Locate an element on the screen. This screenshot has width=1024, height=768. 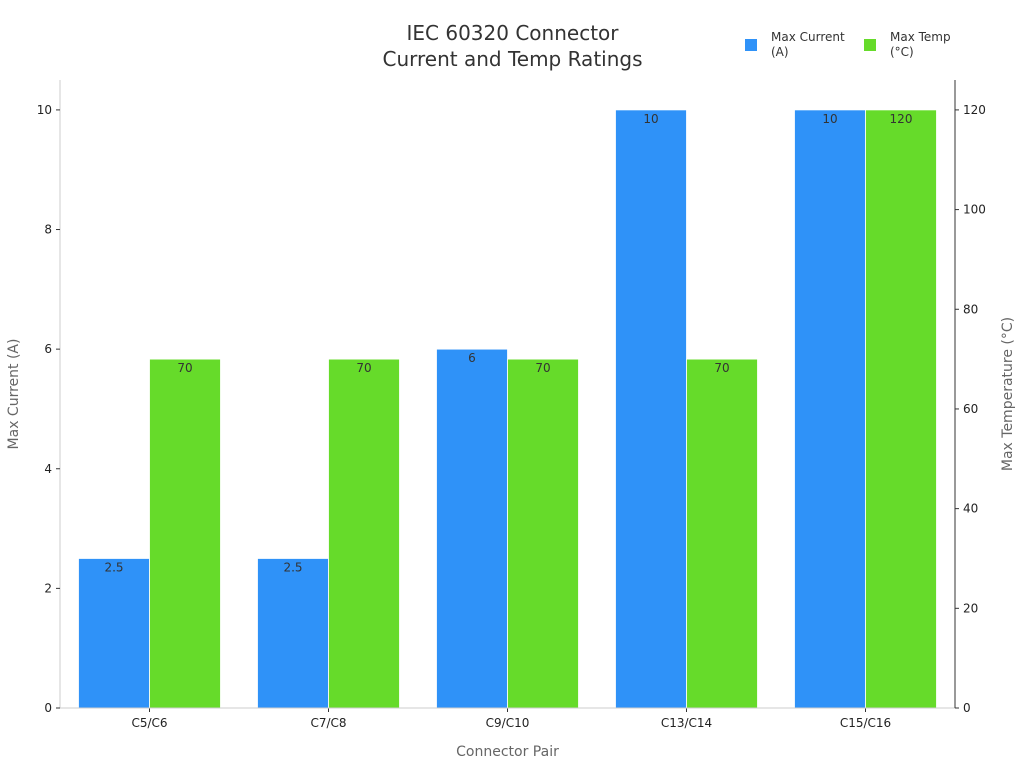
y2-tick-label: 100 is located at coordinates (974, 210).